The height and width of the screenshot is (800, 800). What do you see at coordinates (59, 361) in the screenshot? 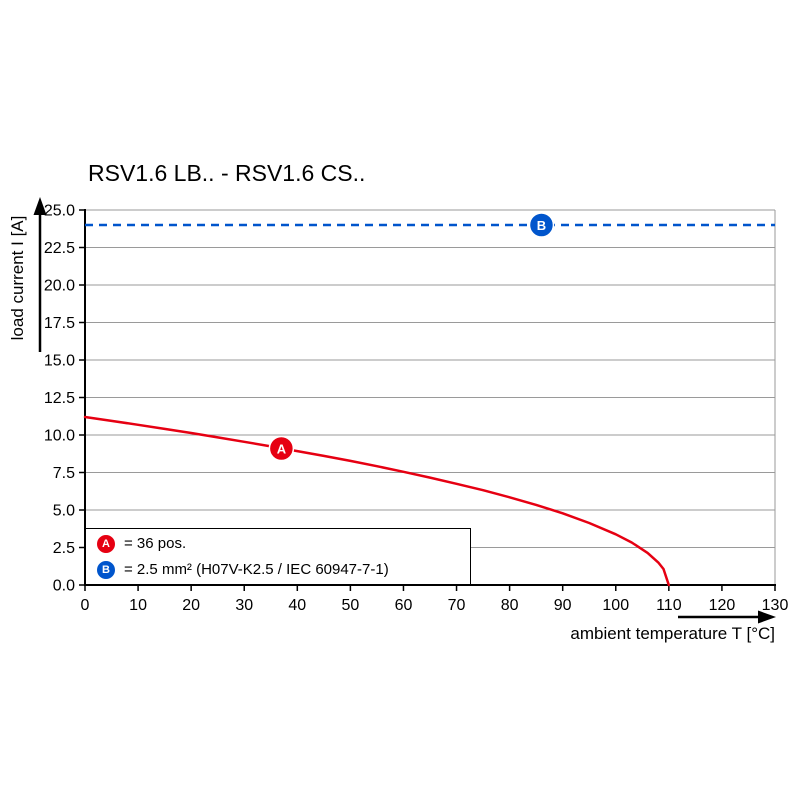
I see `svg-text: 15.0` at bounding box center [59, 361].